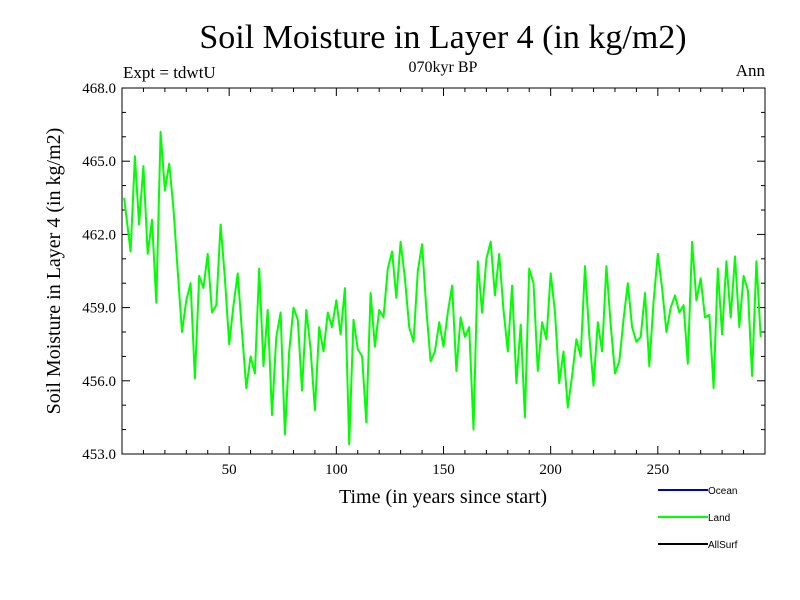 Image resolution: width=800 pixels, height=600 pixels. Describe the element at coordinates (442, 37) in the screenshot. I see `chart-title: Soil Moisture in Layer 4 (in kg/m2)` at that location.